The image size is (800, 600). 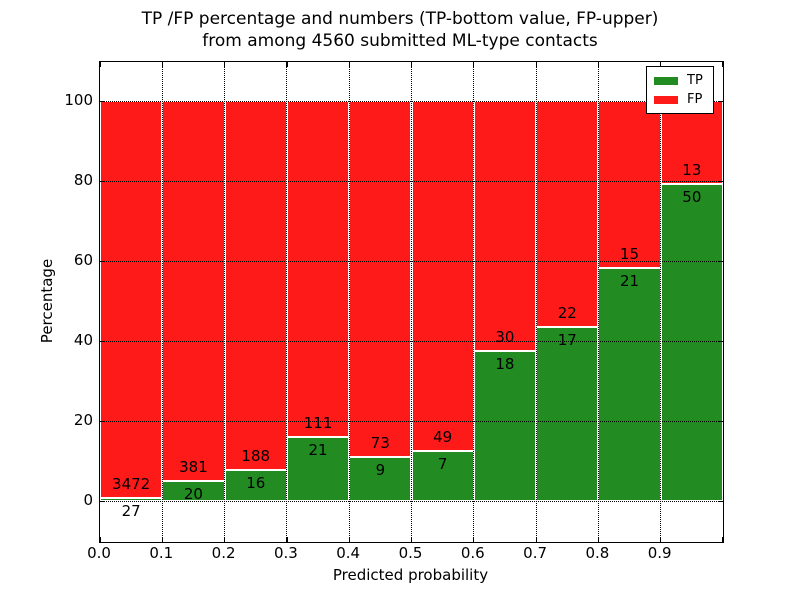 What do you see at coordinates (88, 500) in the screenshot?
I see `y-tick-label: 0` at bounding box center [88, 500].